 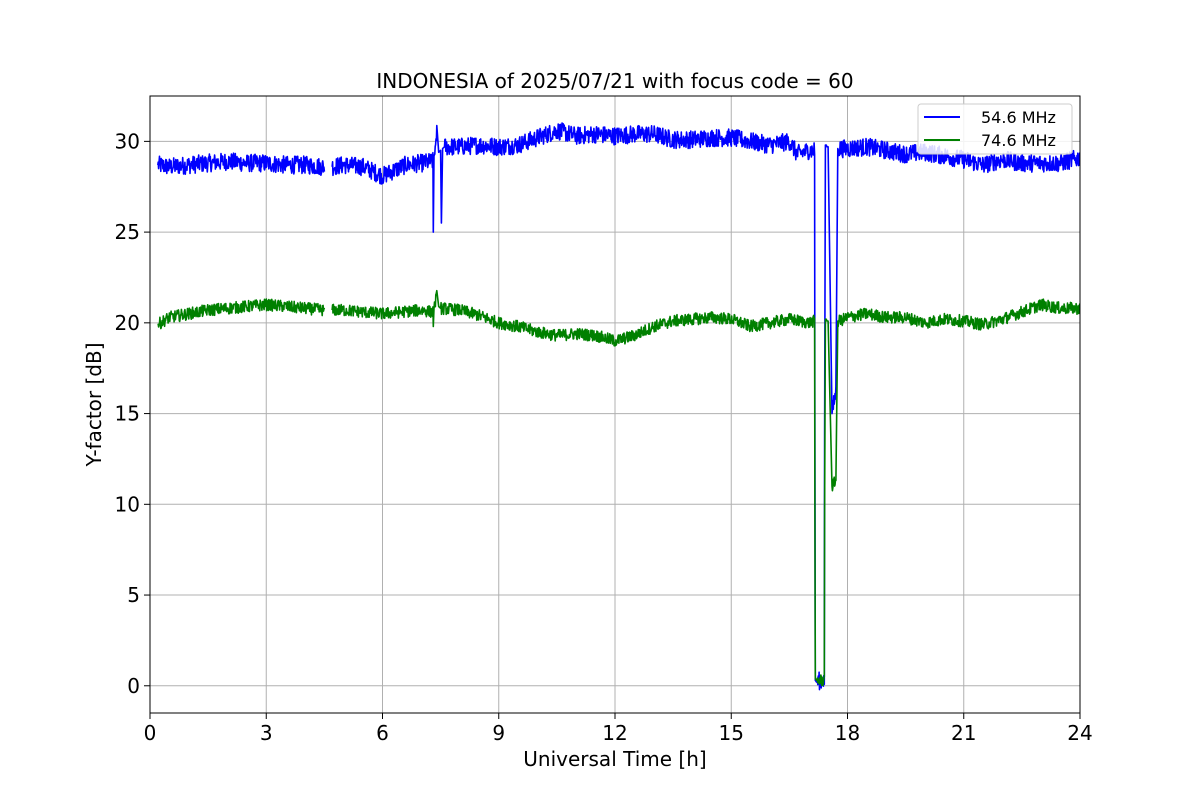 I want to click on y-tick-label: 25, so click(x=127, y=232).